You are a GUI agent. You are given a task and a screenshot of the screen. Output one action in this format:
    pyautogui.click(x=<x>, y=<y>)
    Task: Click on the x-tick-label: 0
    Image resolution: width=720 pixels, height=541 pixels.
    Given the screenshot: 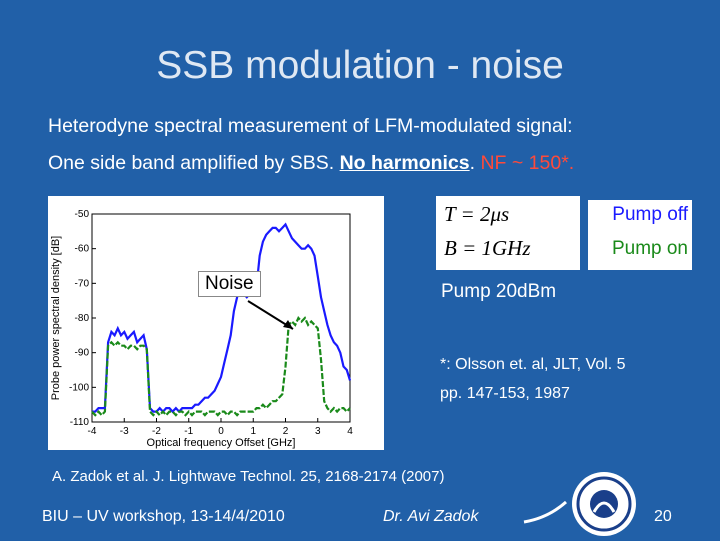 What is the action you would take?
    pyautogui.click(x=221, y=431)
    